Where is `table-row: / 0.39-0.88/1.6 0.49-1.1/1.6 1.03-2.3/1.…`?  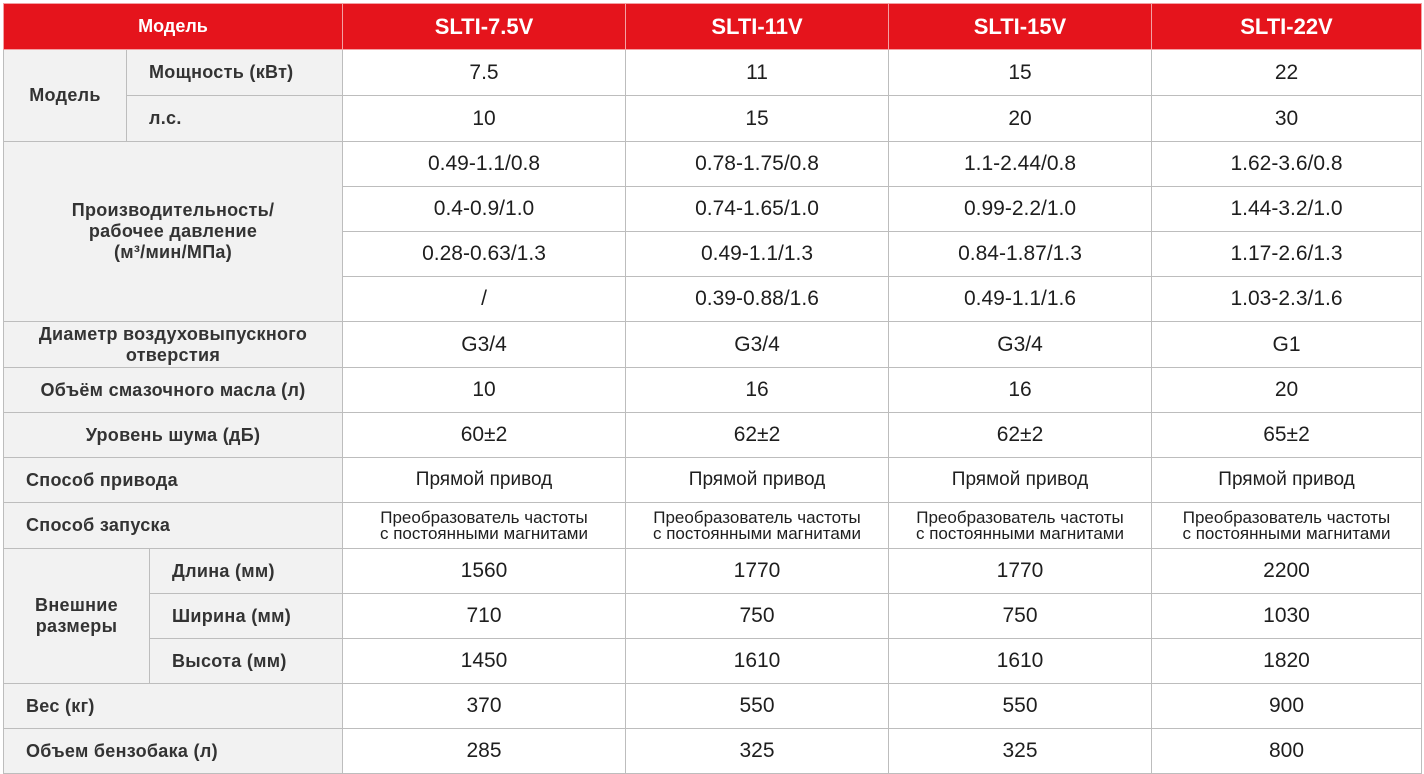
table-row: / 0.39-0.88/1.6 0.49-1.1/1.6 1.03-2.3/1.… is located at coordinates (713, 299).